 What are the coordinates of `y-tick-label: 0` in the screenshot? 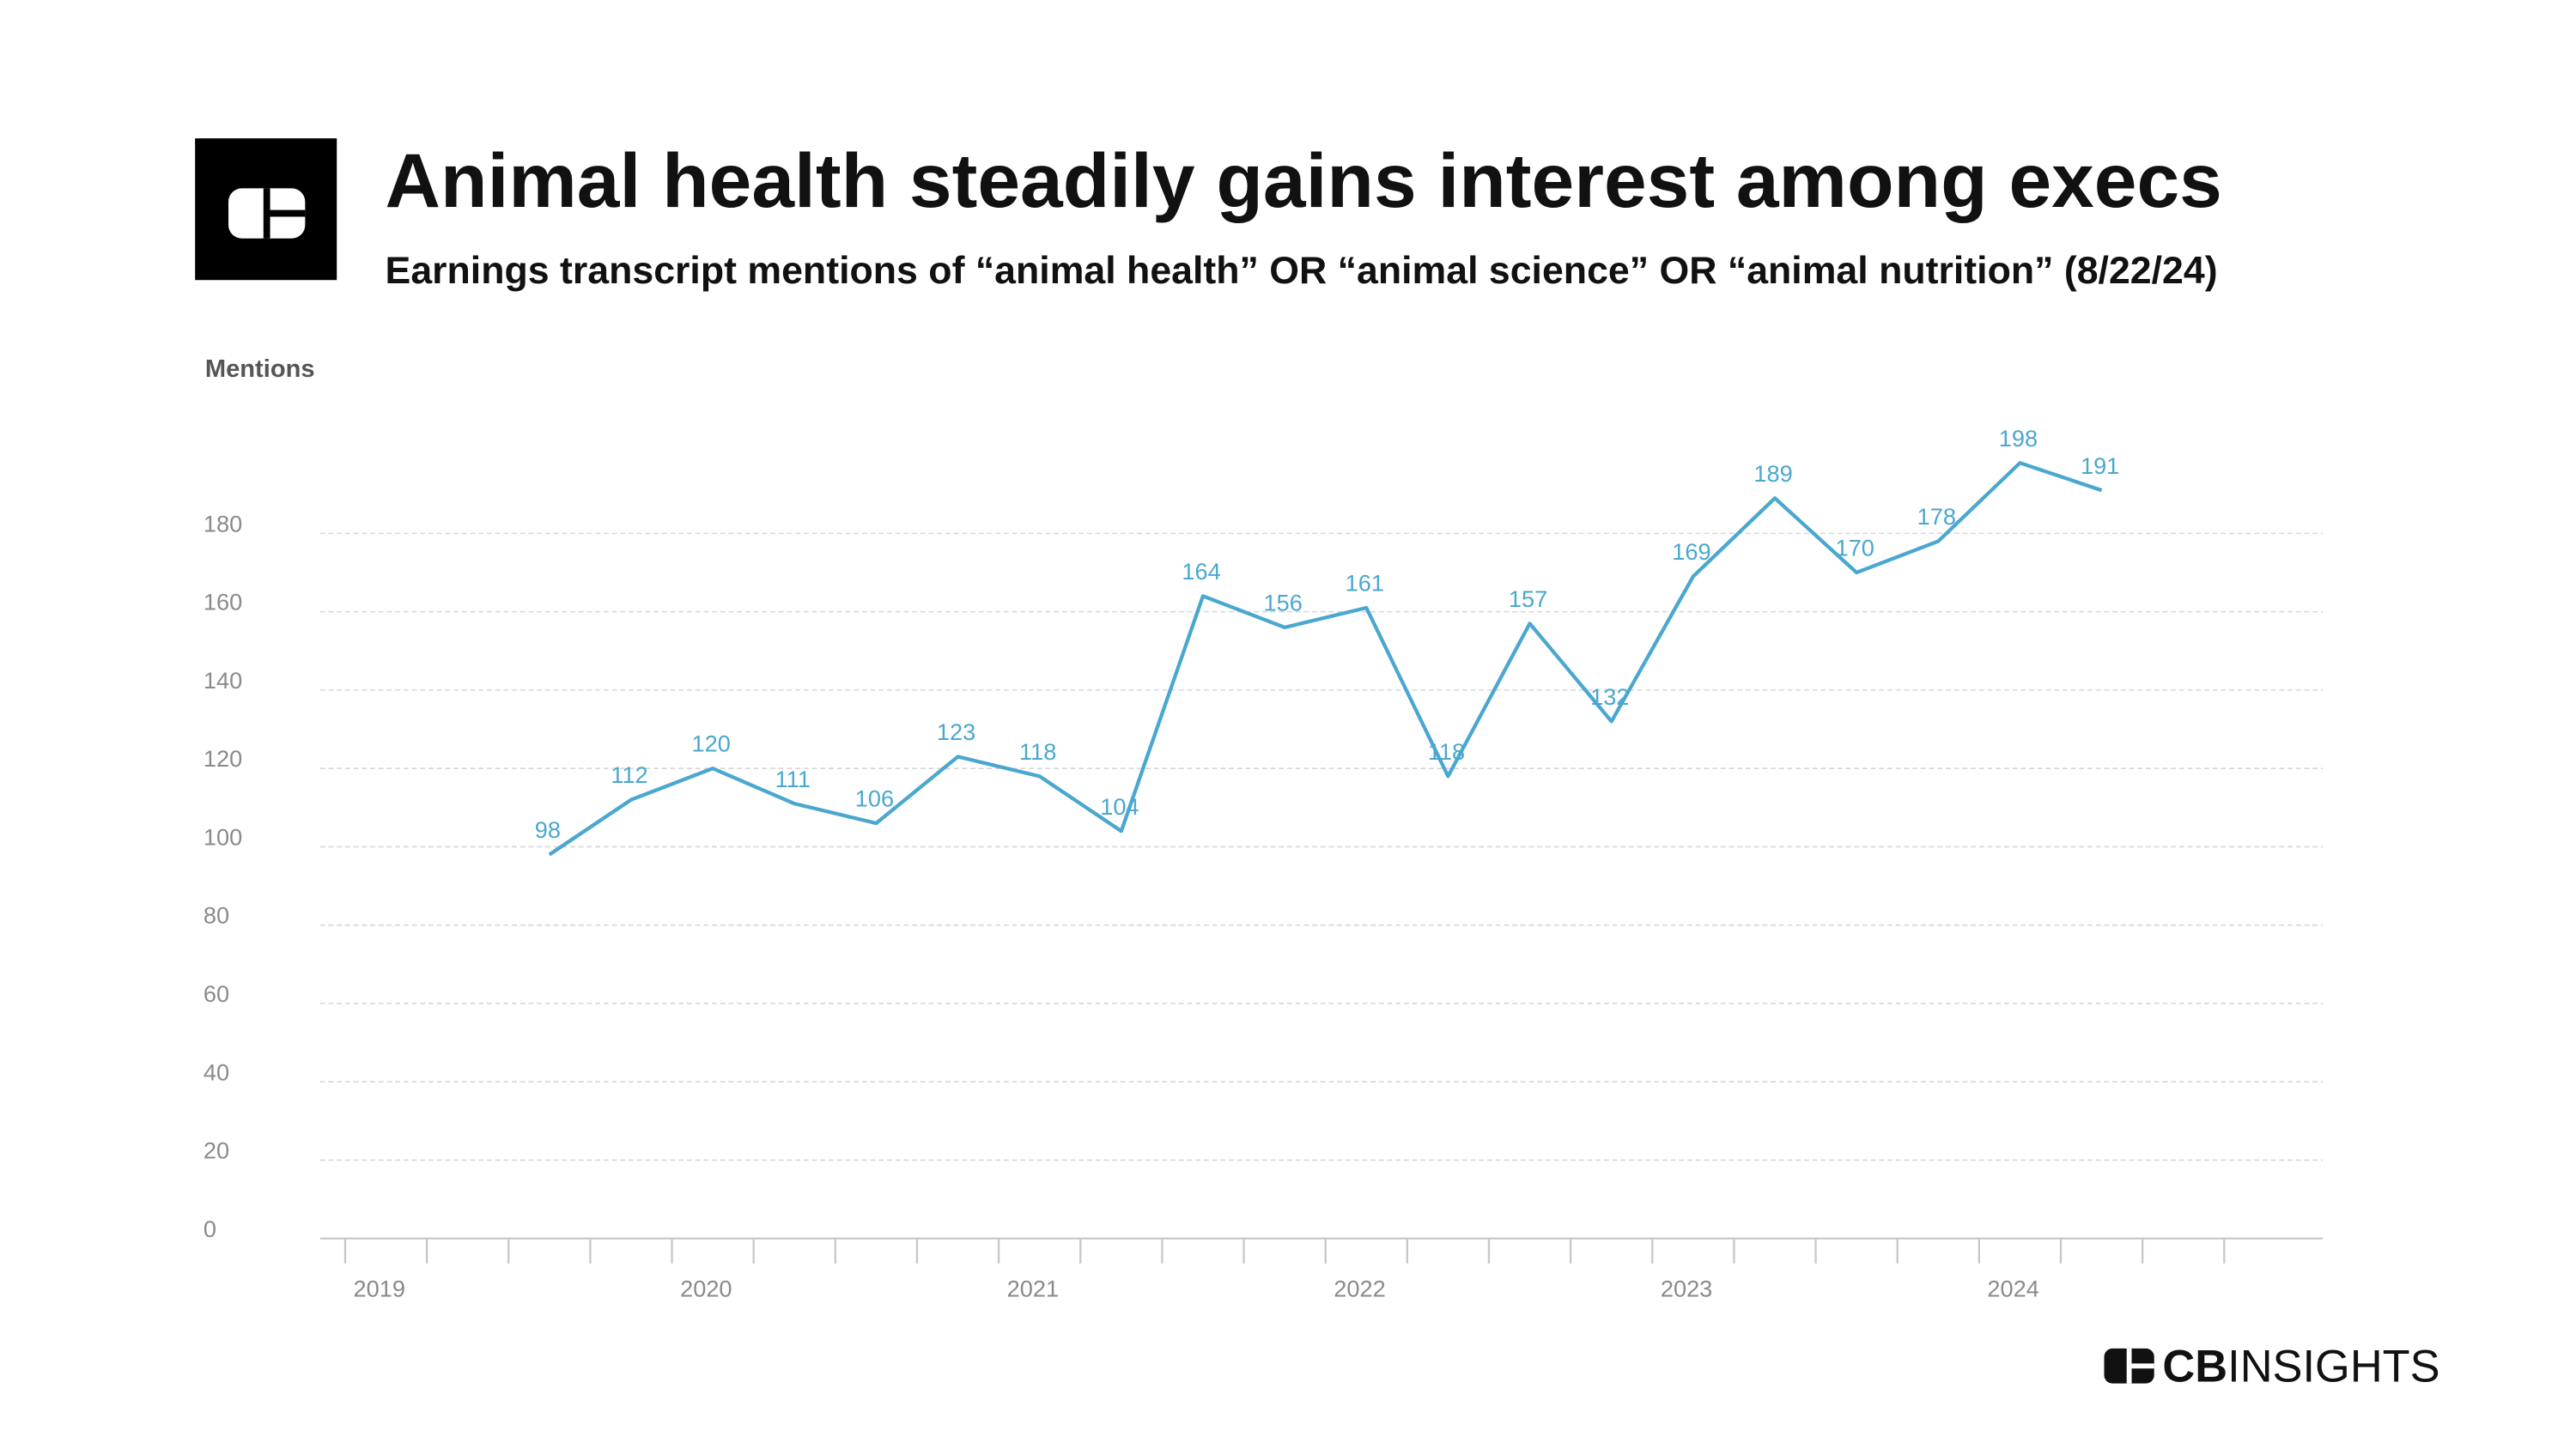 It's located at (210, 1229).